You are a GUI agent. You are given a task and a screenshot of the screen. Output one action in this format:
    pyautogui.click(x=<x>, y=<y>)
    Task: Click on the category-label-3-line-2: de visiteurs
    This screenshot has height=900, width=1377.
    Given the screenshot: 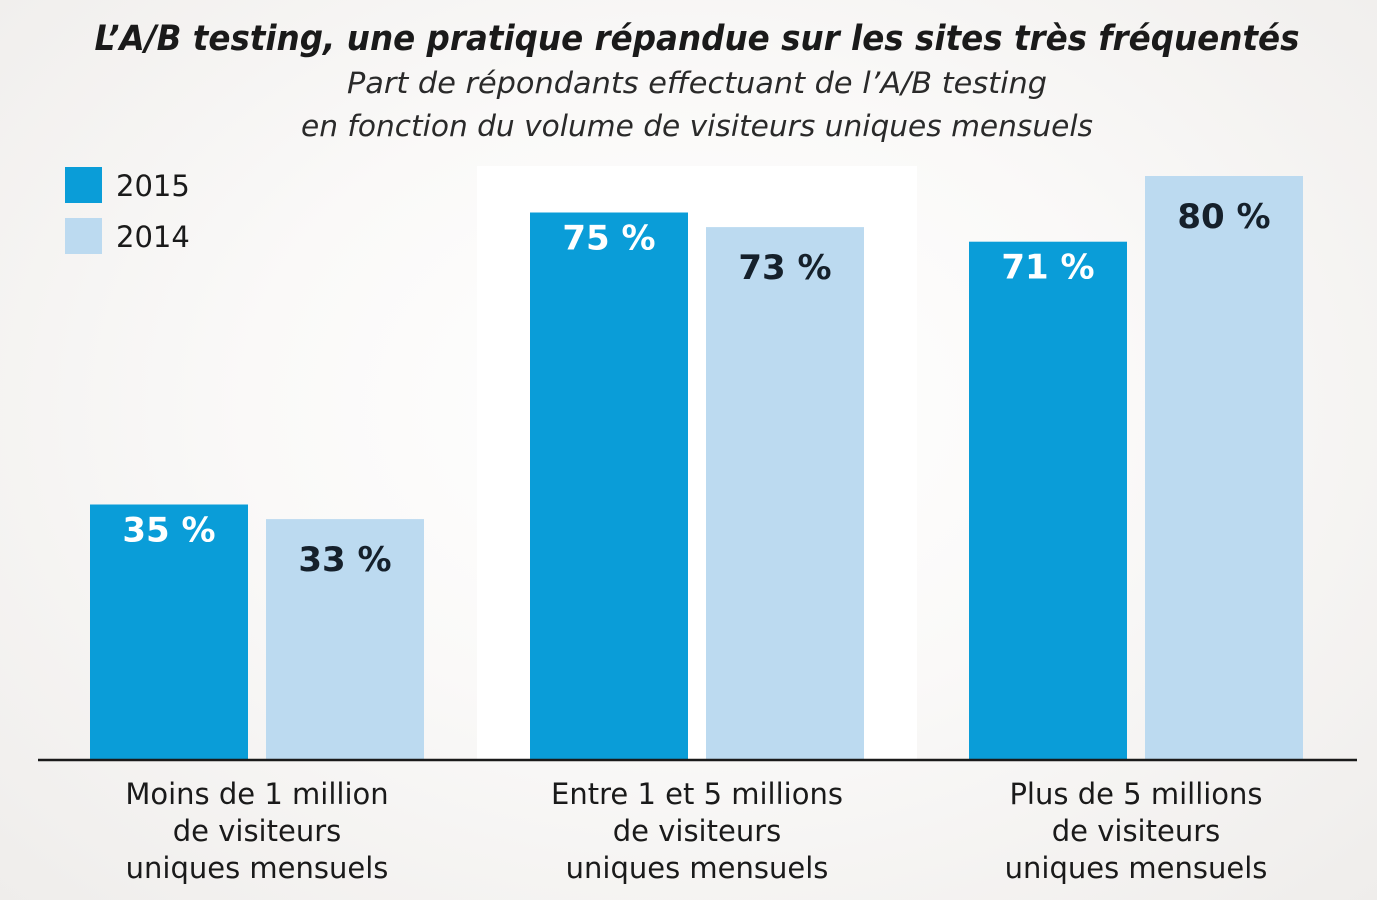 What is the action you would take?
    pyautogui.click(x=1136, y=831)
    